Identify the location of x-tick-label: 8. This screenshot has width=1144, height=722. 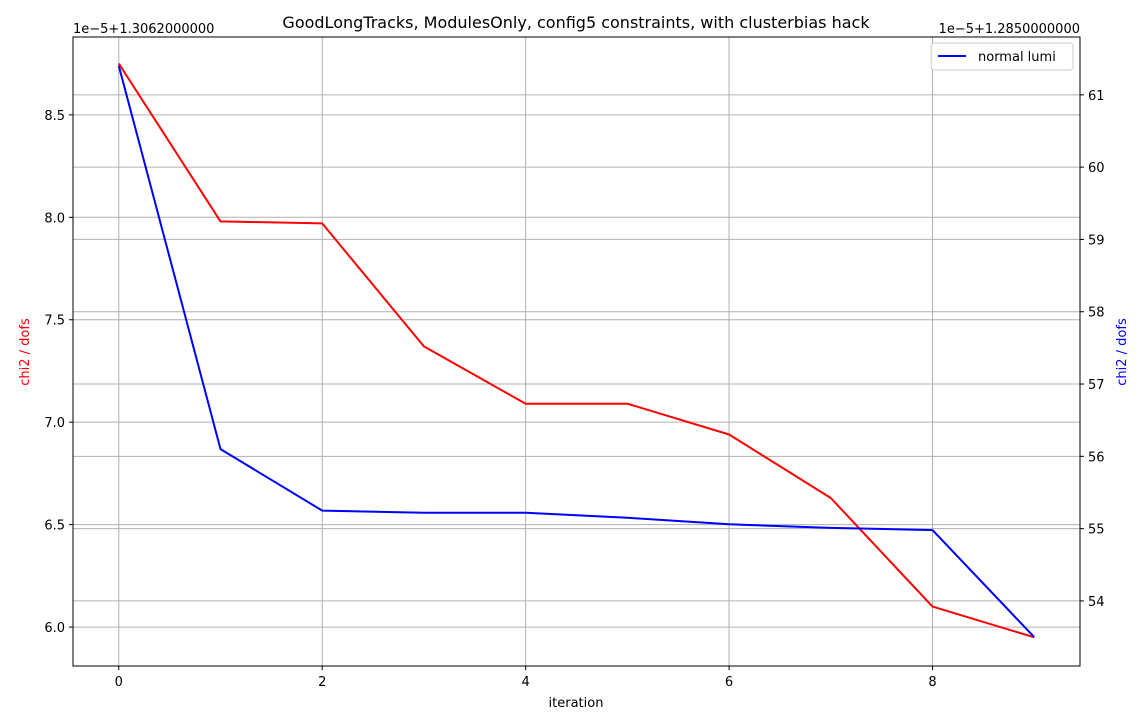
(932, 682).